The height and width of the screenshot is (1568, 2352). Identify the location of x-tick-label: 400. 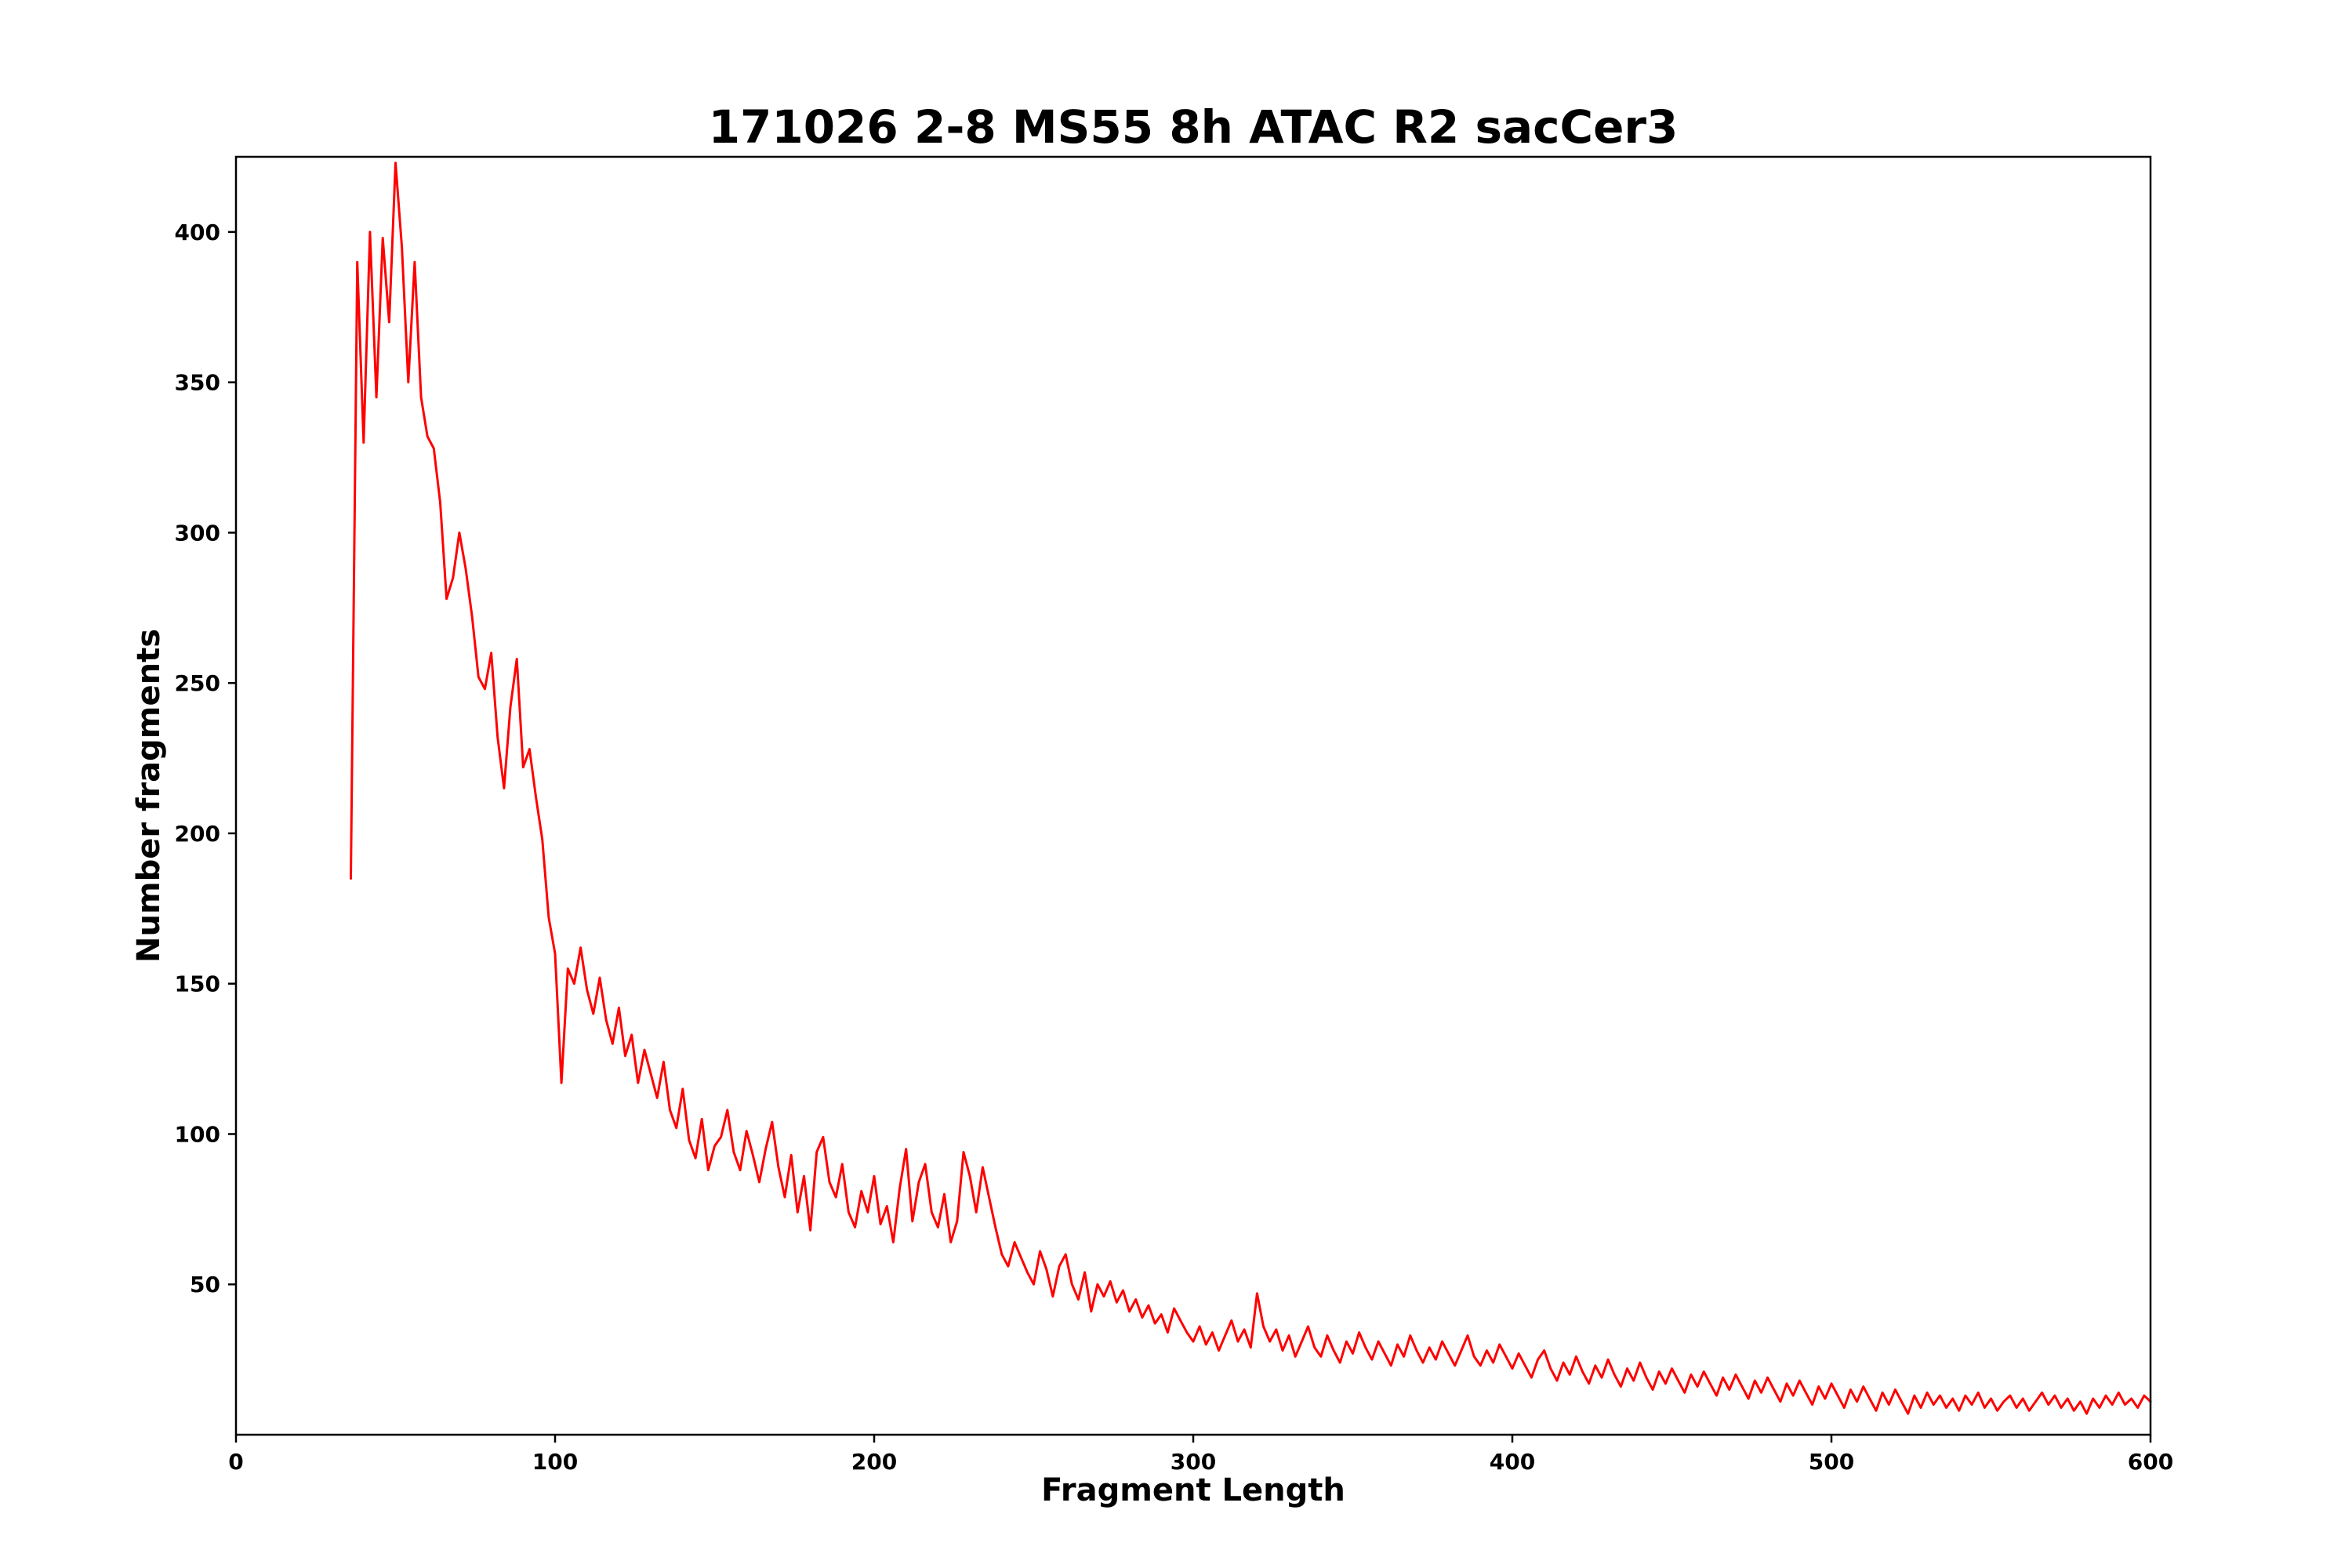
(1512, 1462).